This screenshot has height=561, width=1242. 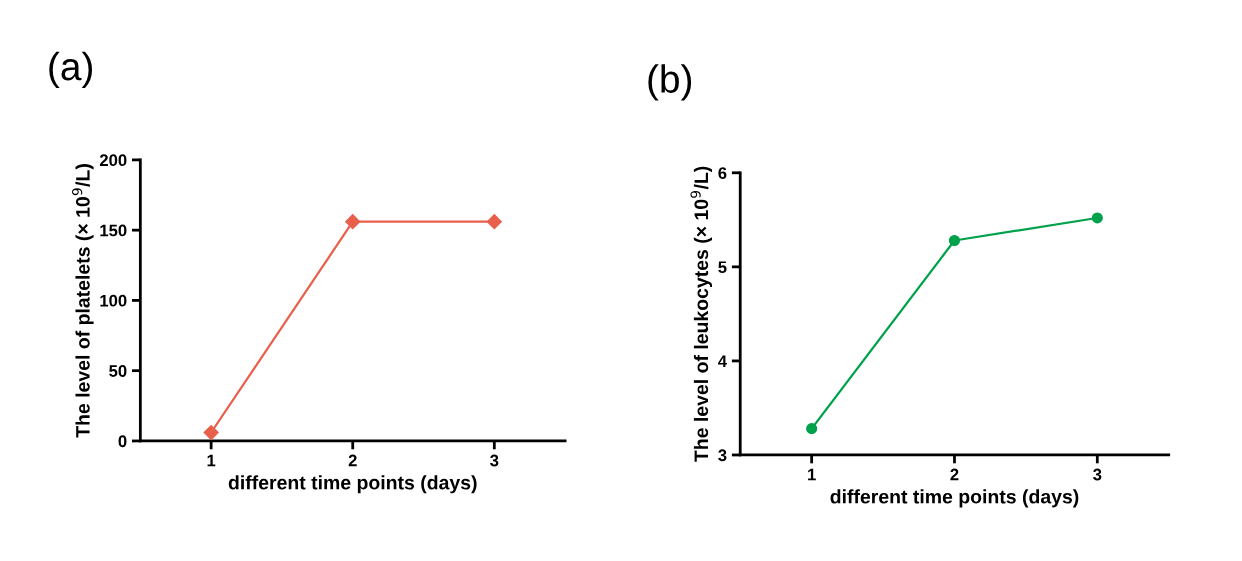 I want to click on chart-title: (b), so click(x=670, y=82).